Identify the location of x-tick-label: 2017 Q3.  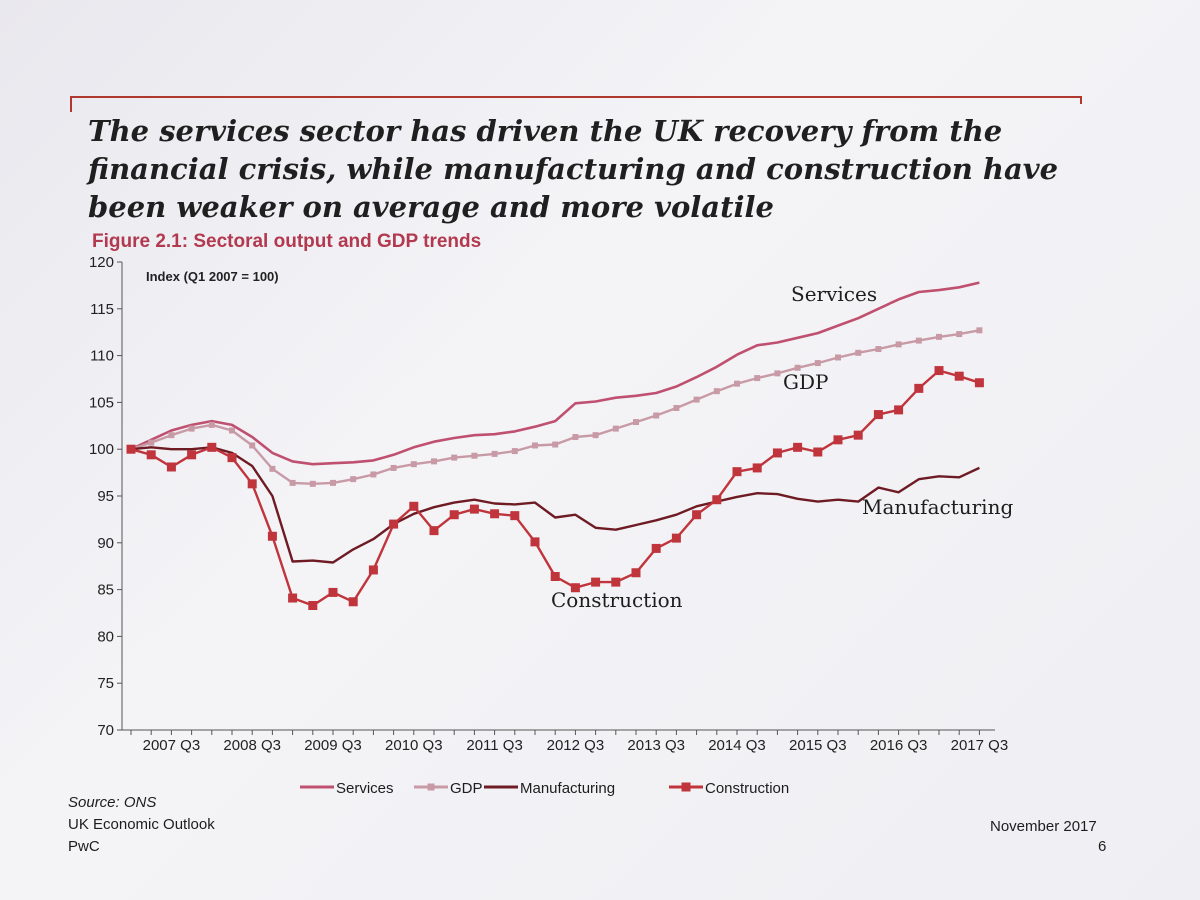
(980, 745).